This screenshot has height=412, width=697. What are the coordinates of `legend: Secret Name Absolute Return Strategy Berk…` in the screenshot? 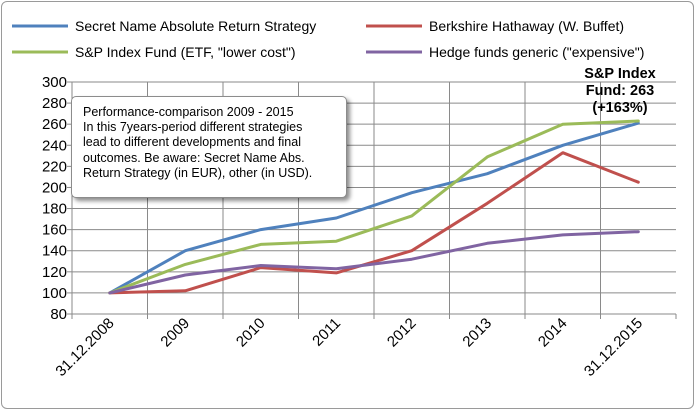 It's located at (328, 39).